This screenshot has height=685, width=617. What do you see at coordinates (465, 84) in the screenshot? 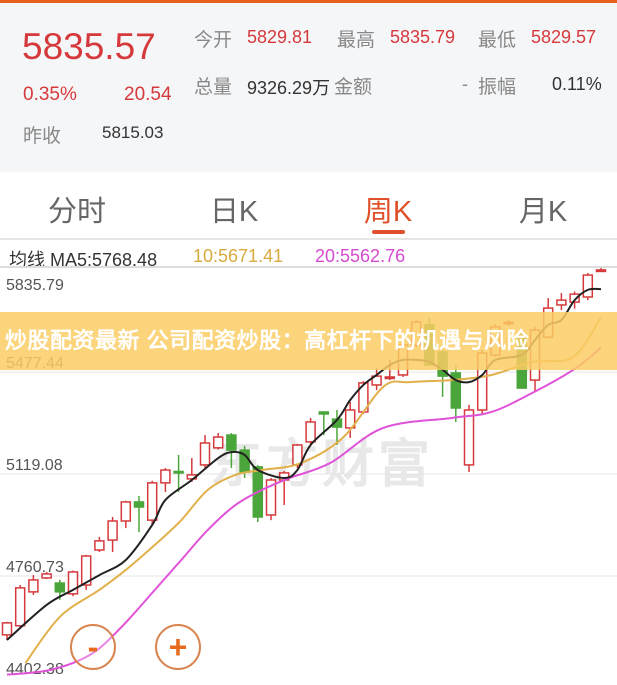
I see `amount-value: -` at bounding box center [465, 84].